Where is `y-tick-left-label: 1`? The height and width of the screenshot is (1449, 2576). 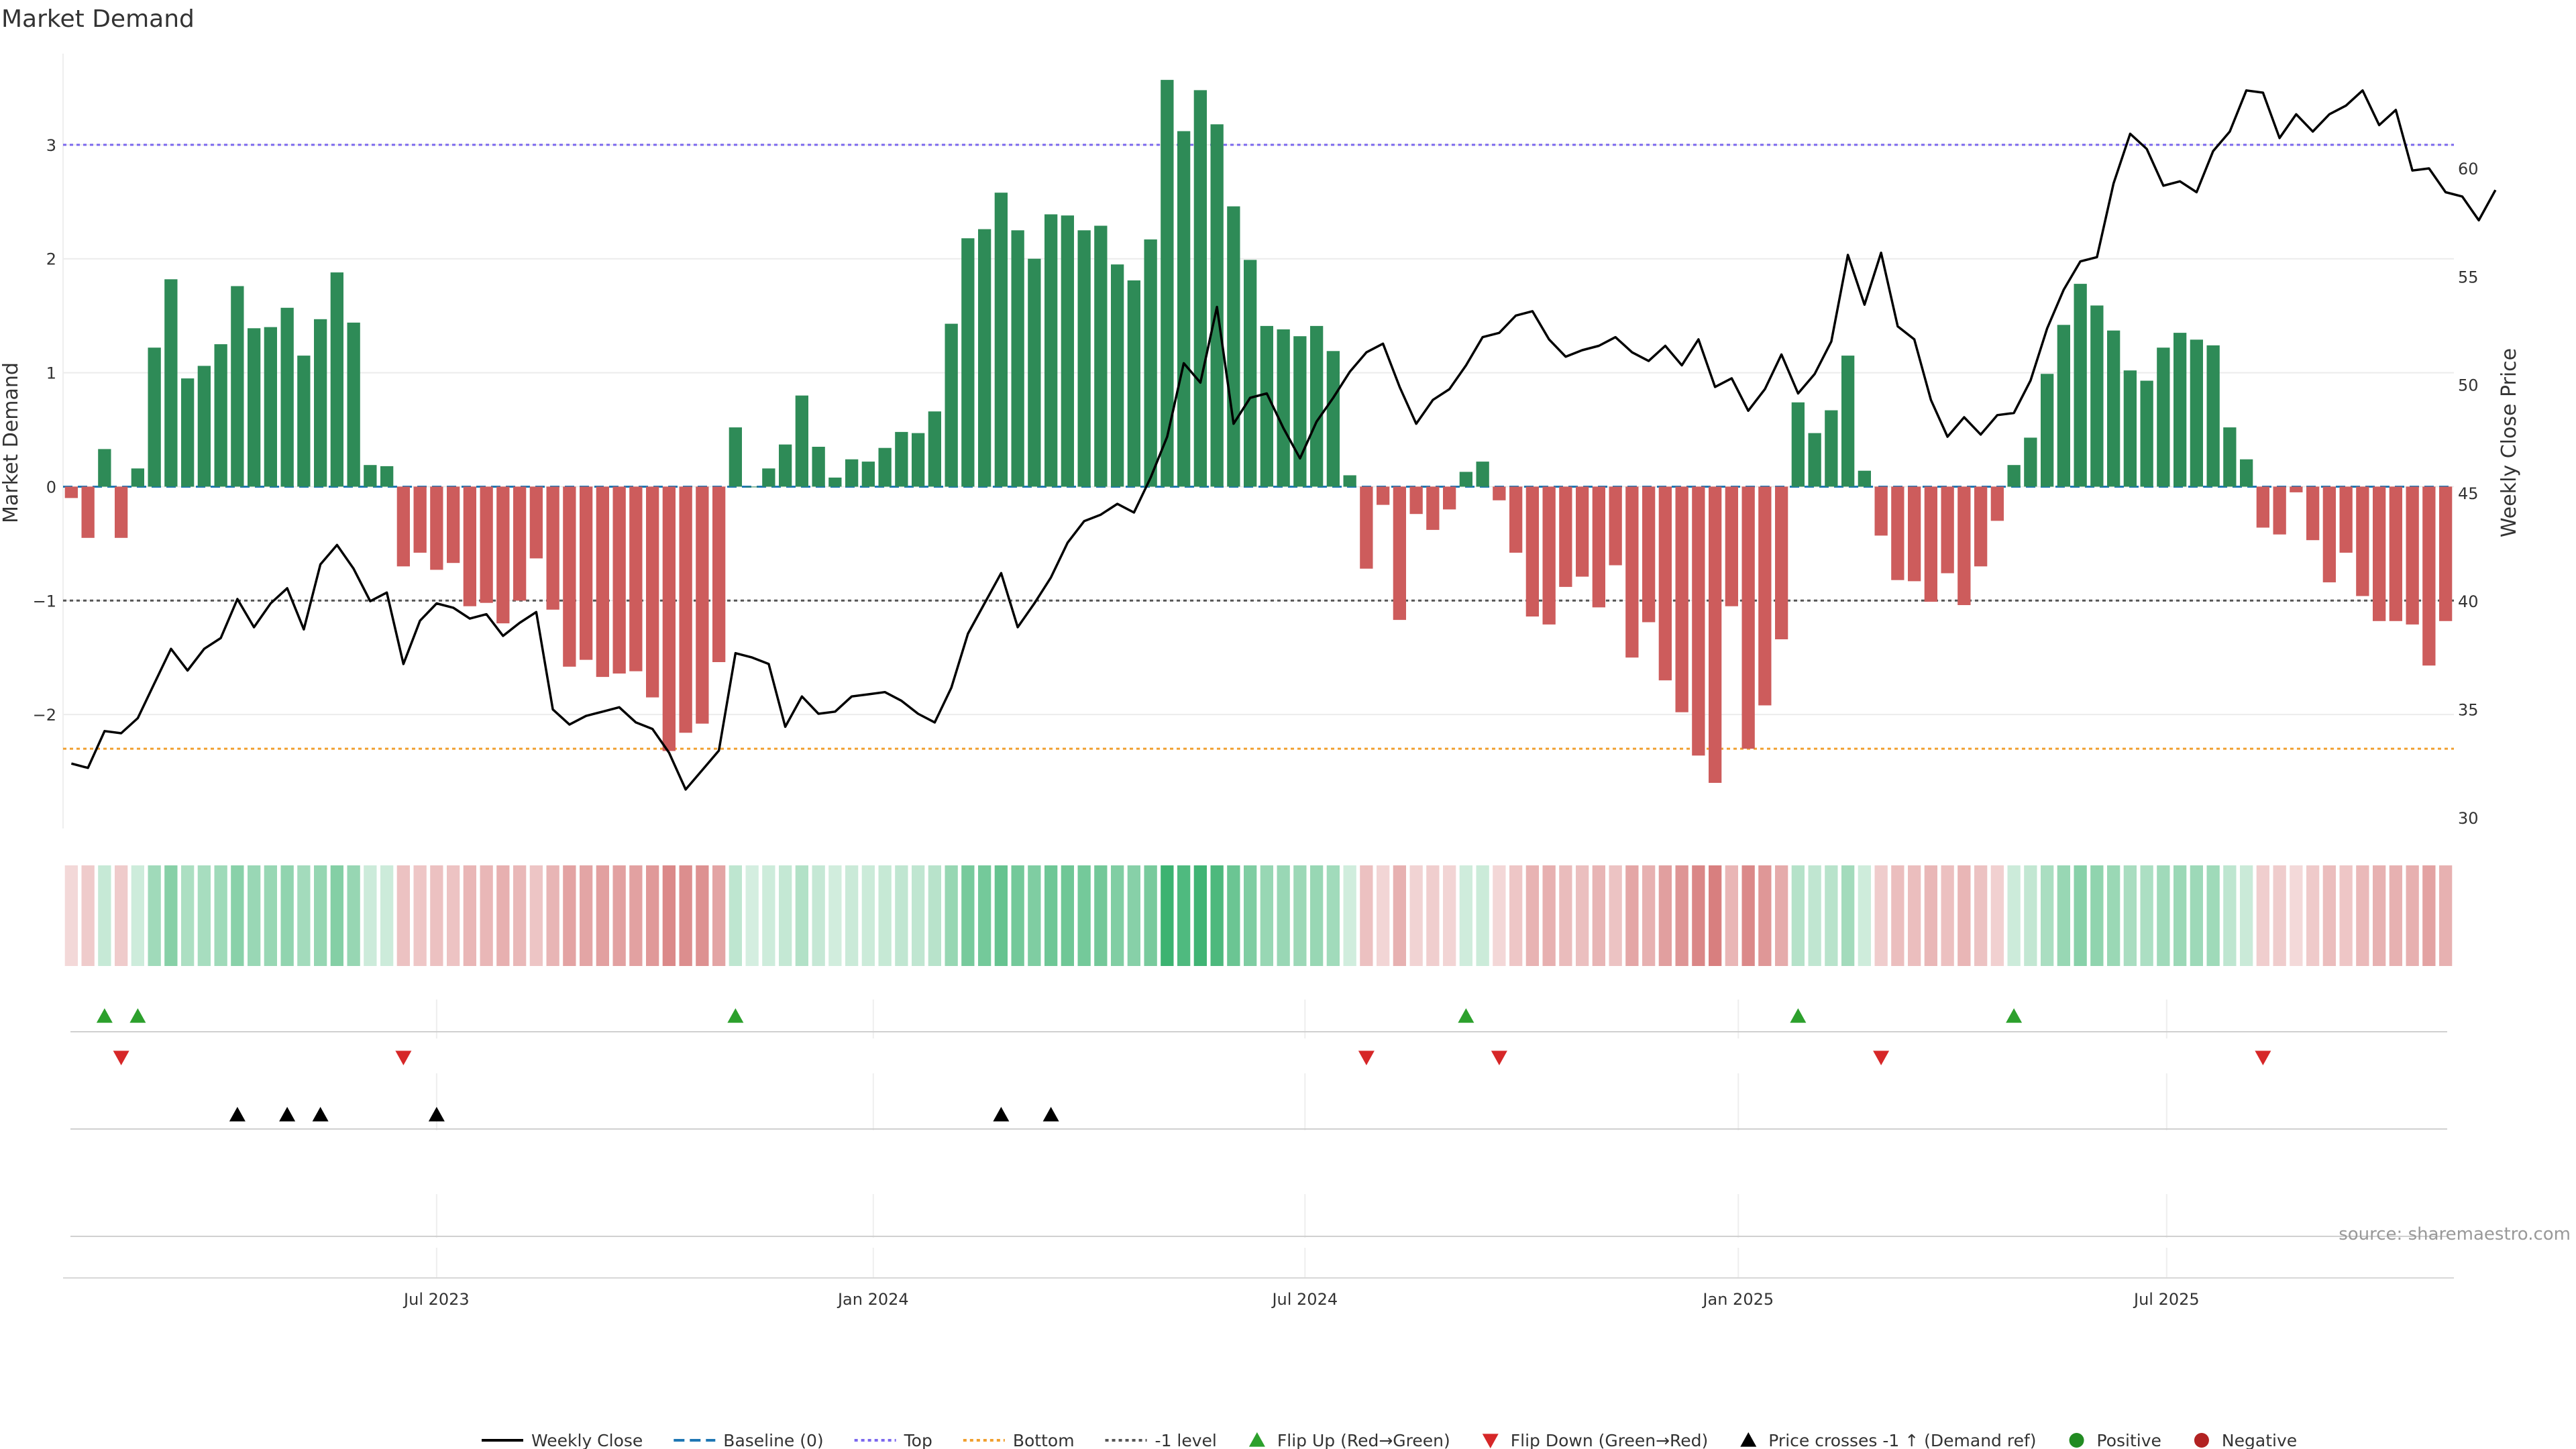
y-tick-left-label: 1 is located at coordinates (51, 373).